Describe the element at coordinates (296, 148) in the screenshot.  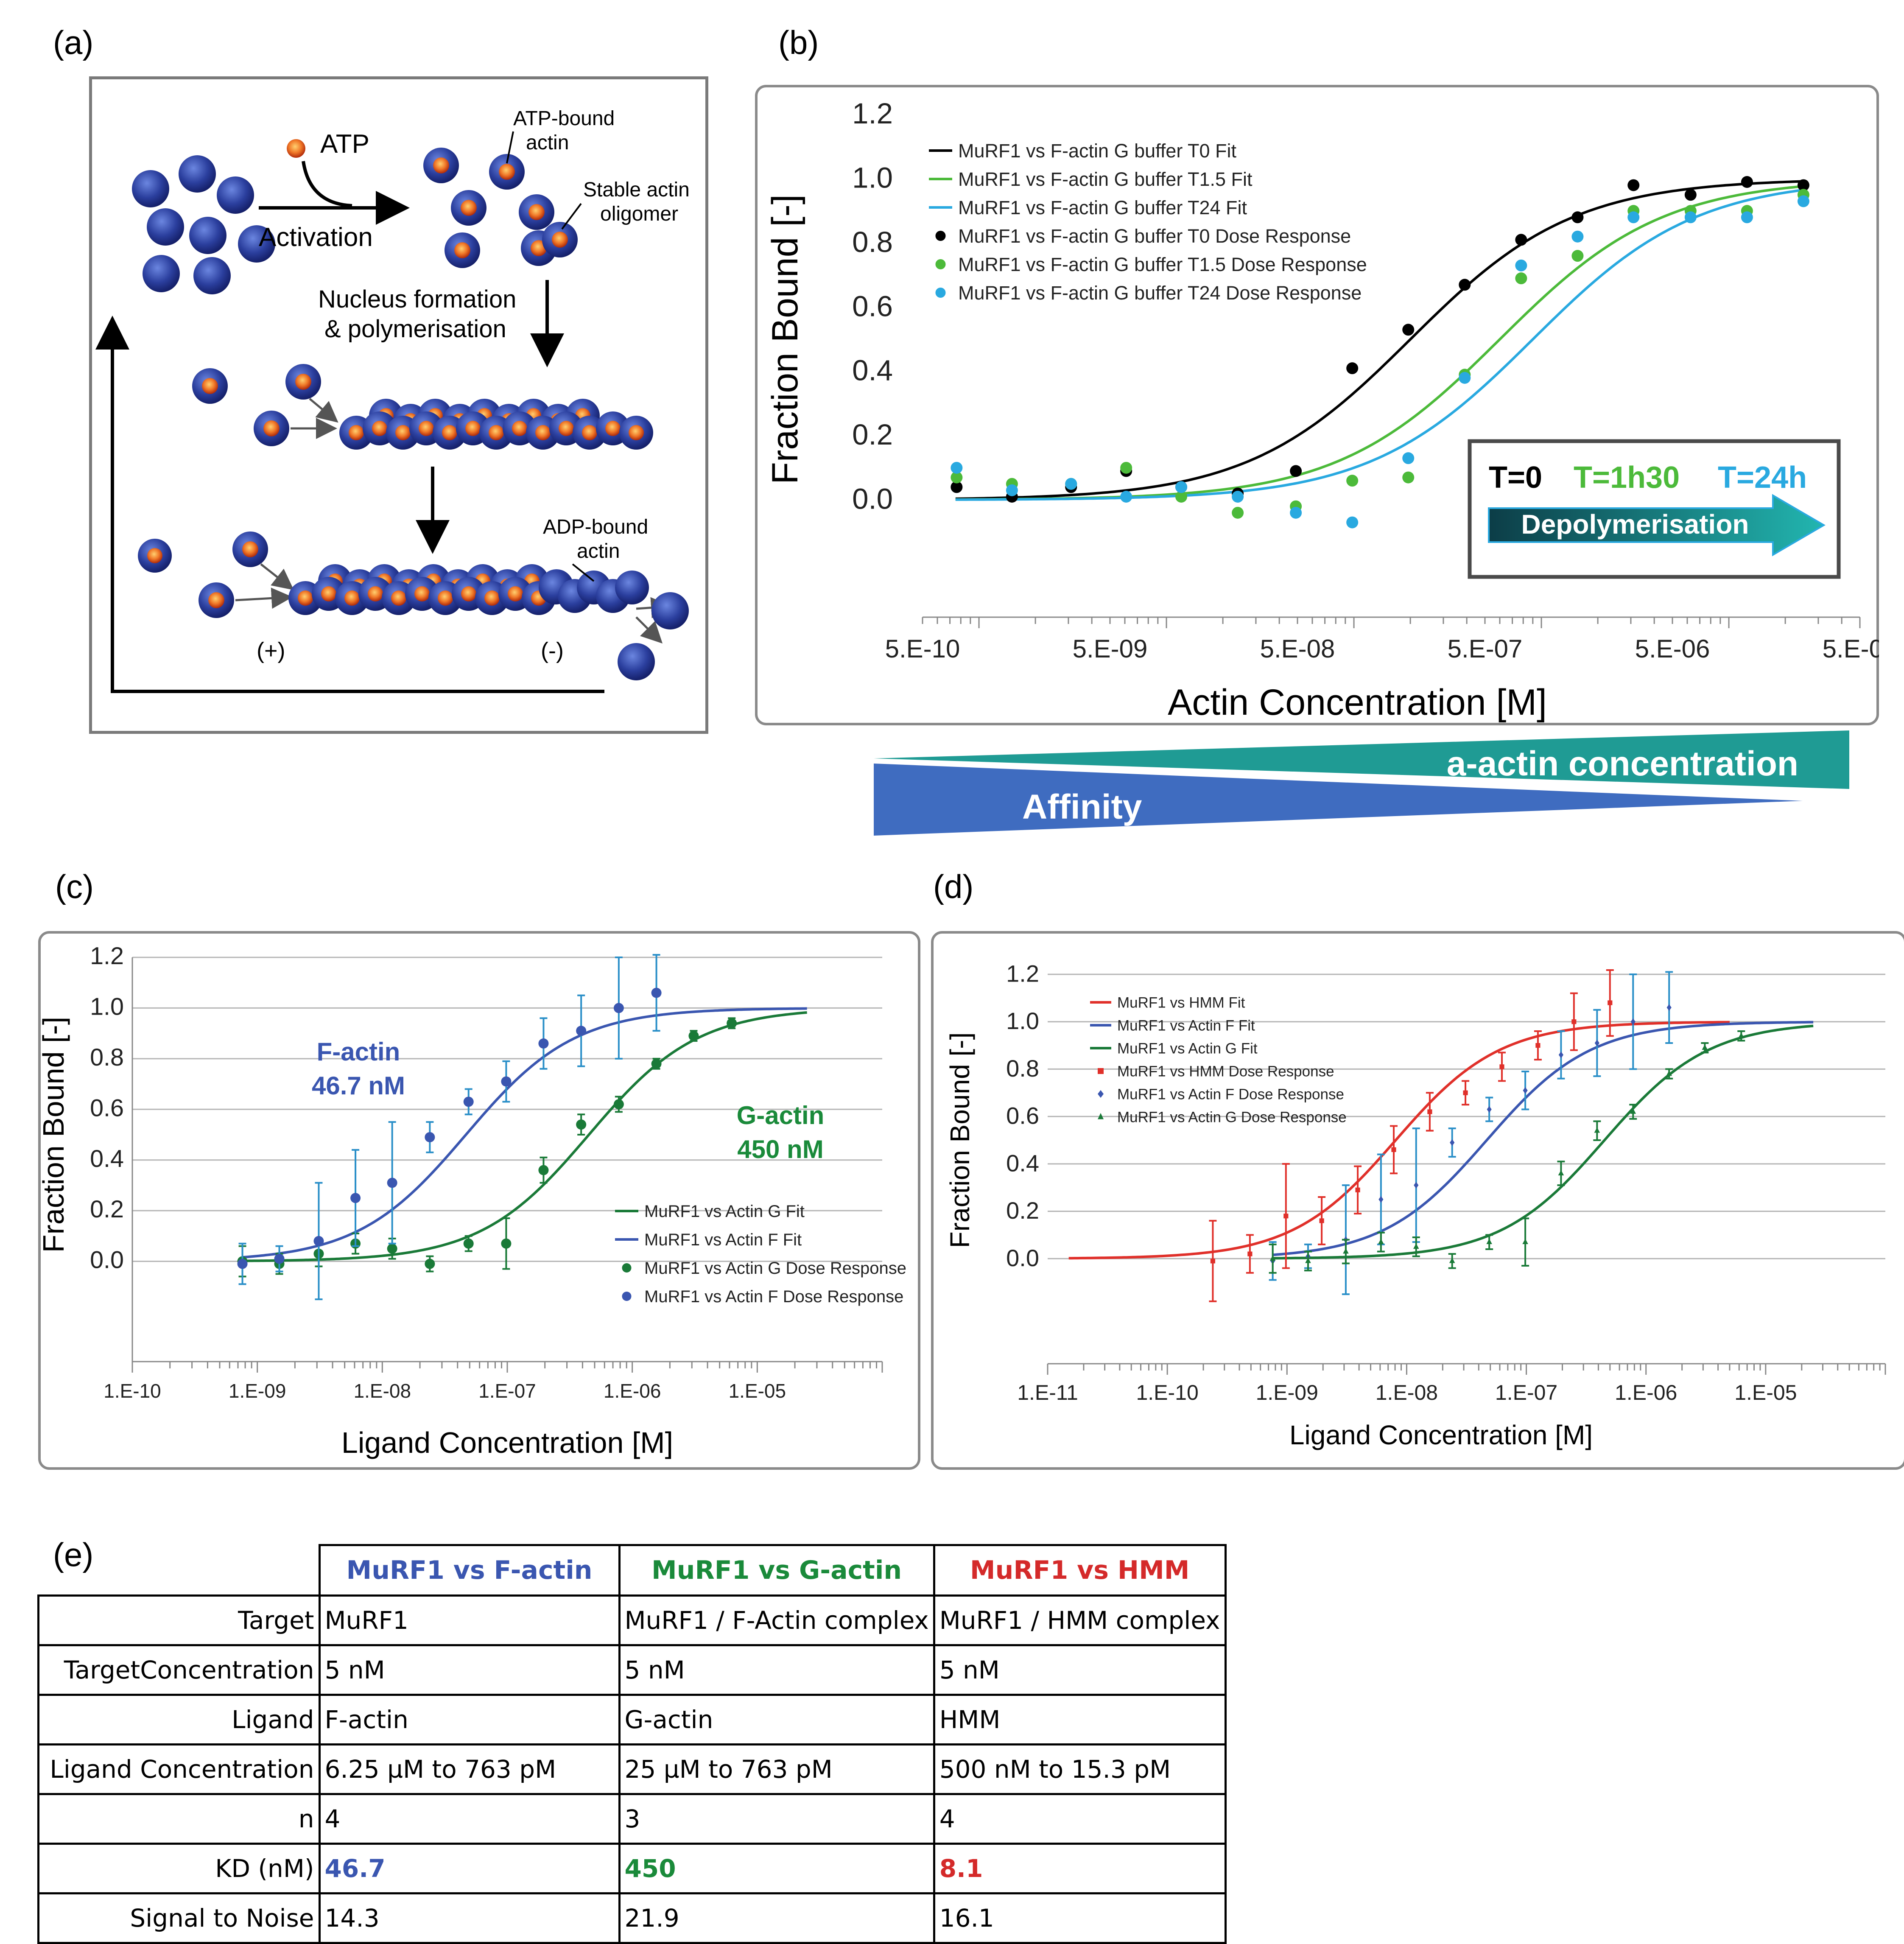
I see `atp-molecule` at that location.